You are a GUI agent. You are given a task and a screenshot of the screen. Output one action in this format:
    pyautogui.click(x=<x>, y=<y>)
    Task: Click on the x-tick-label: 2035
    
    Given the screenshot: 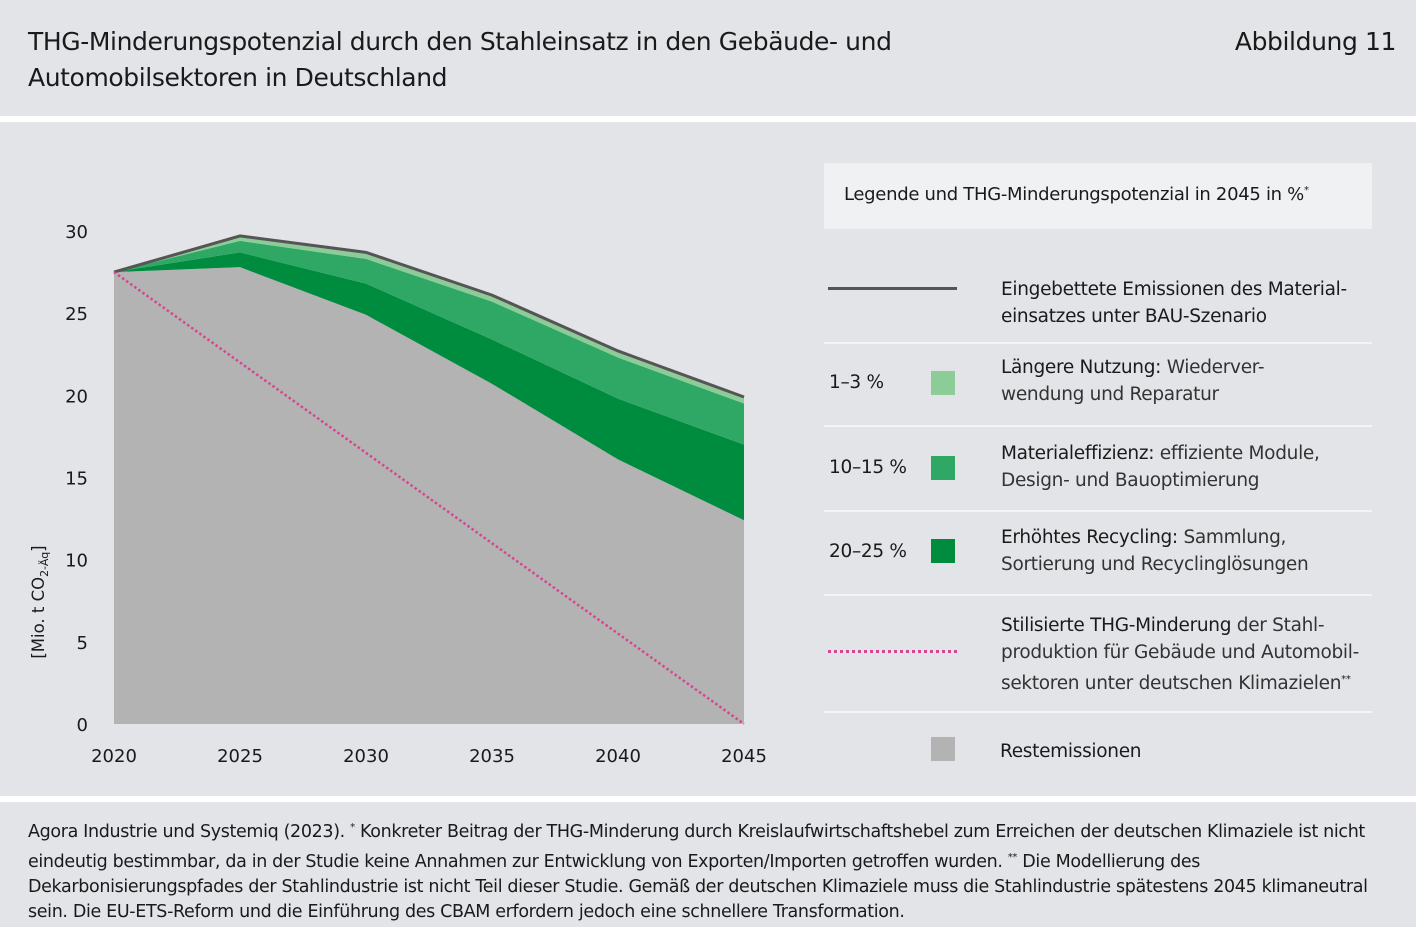 What is the action you would take?
    pyautogui.click(x=492, y=756)
    